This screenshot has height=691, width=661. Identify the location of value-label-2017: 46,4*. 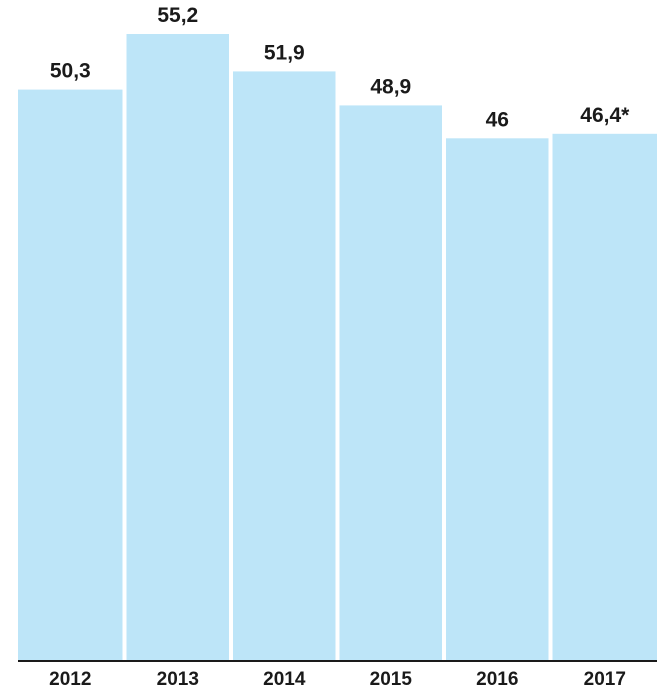
(605, 115).